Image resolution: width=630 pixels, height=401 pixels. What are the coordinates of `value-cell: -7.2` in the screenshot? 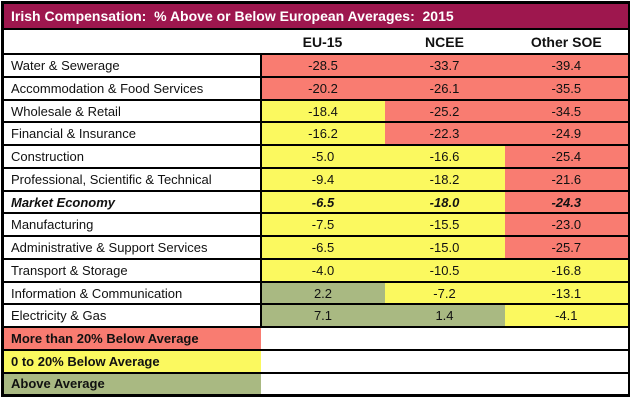 It's located at (444, 293).